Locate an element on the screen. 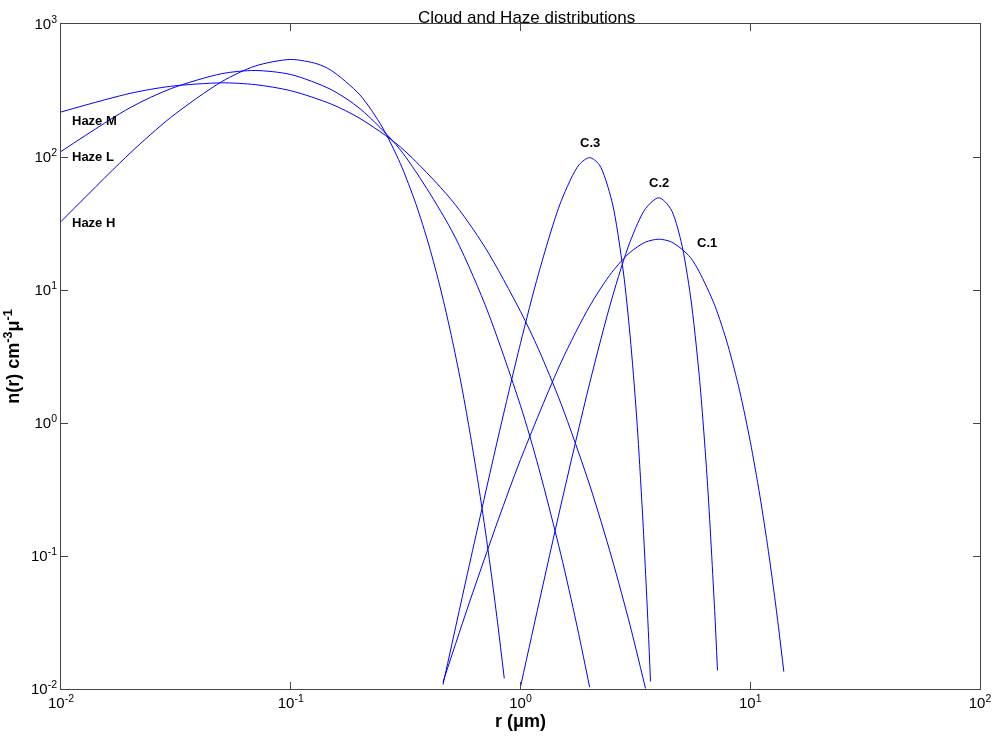  y-tick-label: 10$^{-1}$ is located at coordinates (44, 554).